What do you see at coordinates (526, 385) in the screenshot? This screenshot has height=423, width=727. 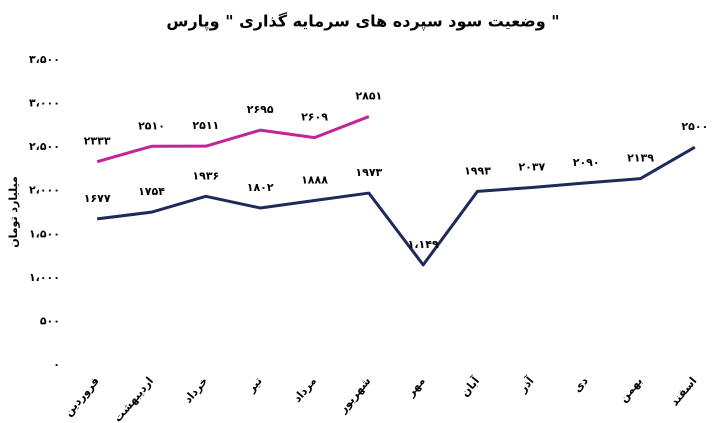 I see `x-tick-label: آذر` at bounding box center [526, 385].